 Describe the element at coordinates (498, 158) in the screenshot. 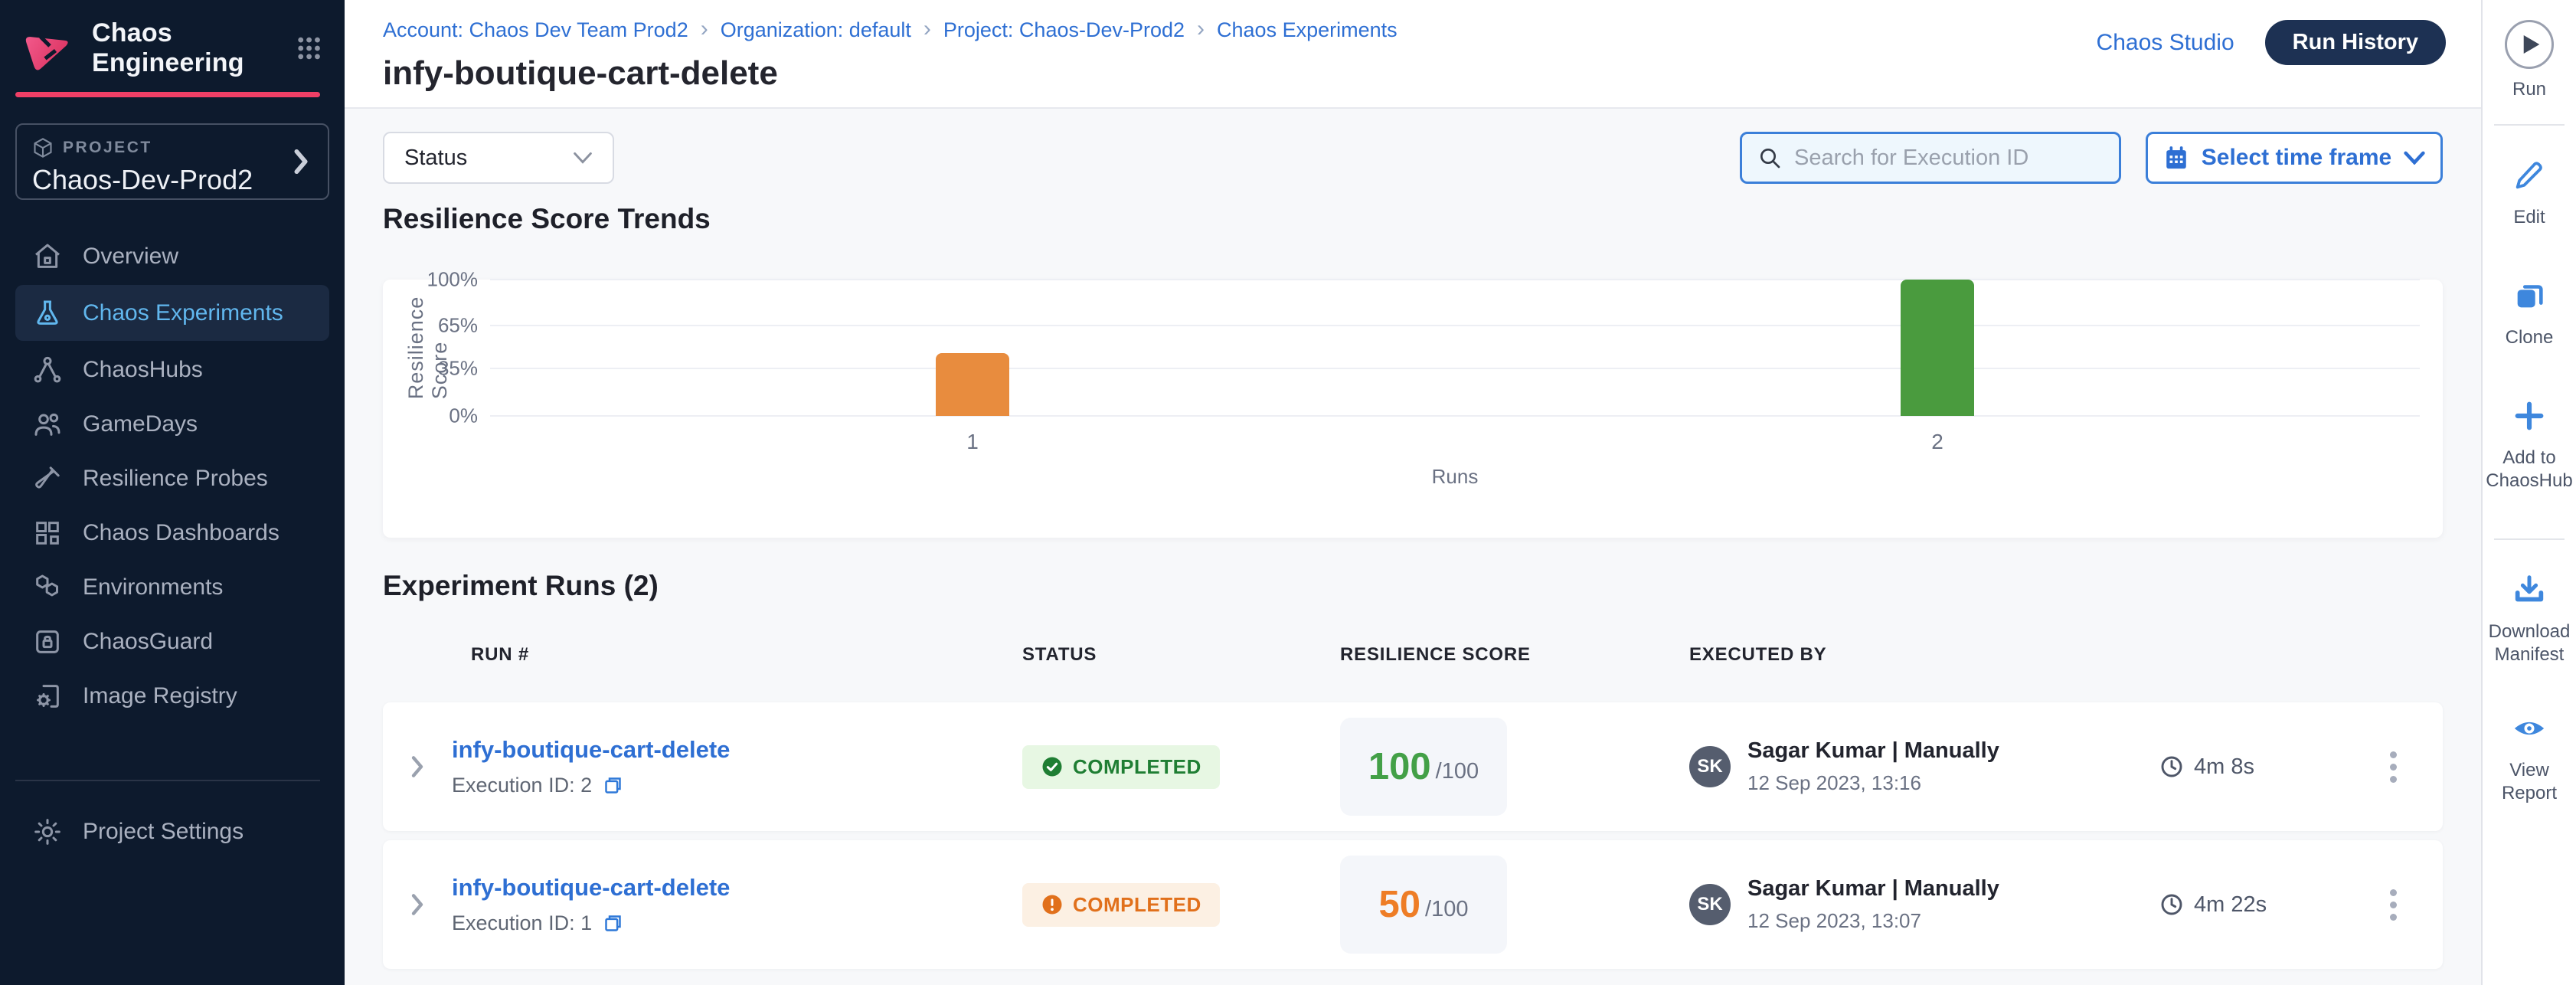

I see `status-filter-dropdown: Status` at that location.